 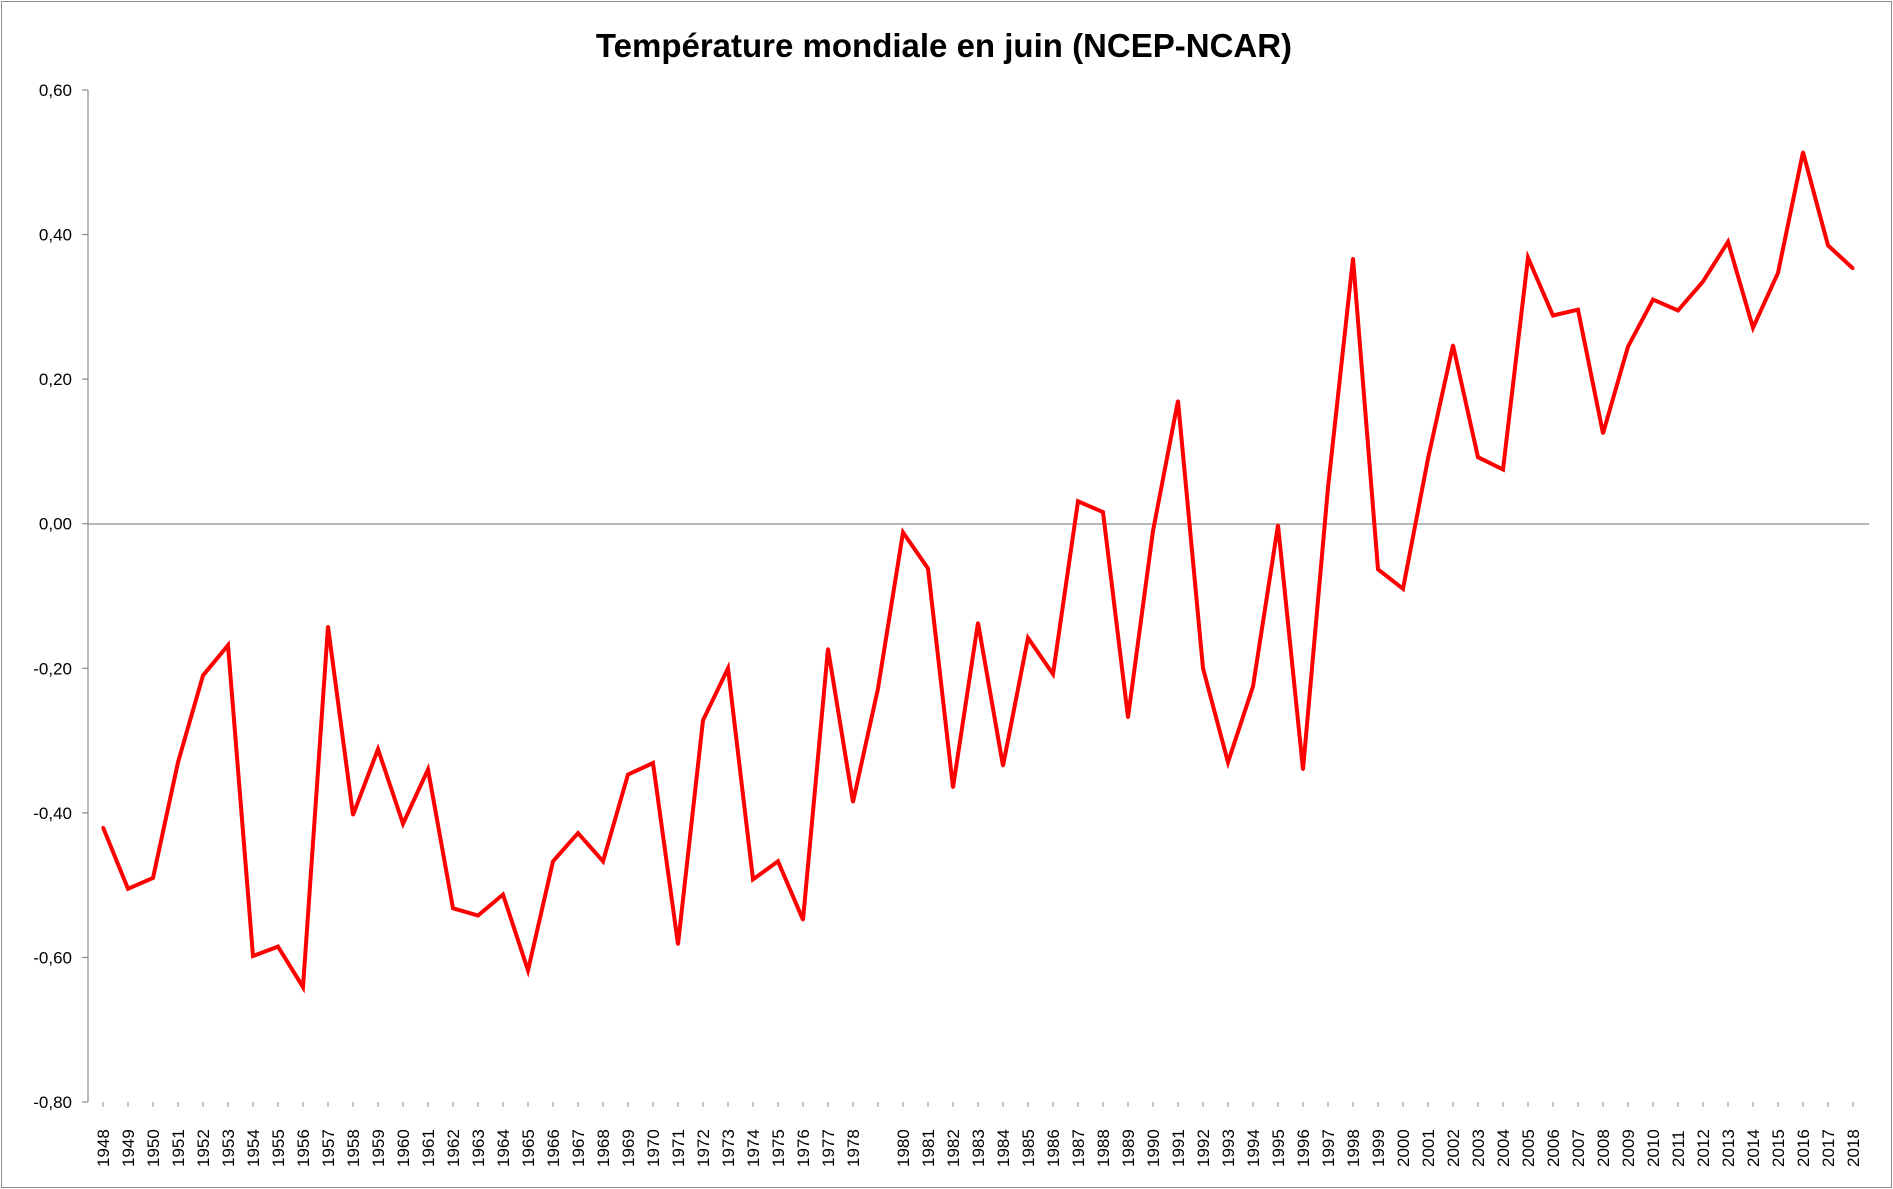 I want to click on data-point-2016, so click(x=1803, y=152).